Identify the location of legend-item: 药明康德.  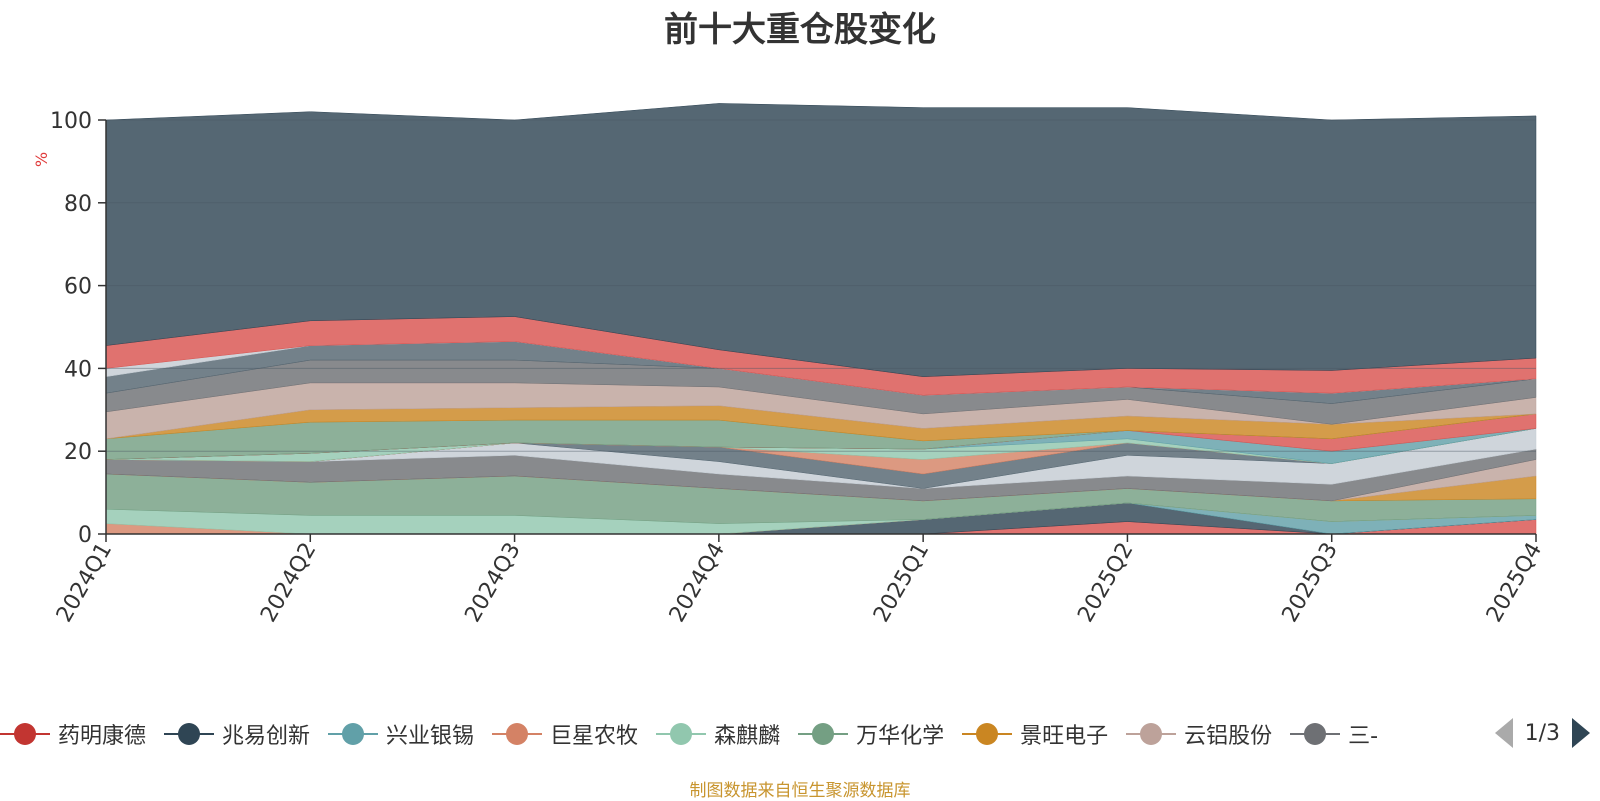
(73, 734).